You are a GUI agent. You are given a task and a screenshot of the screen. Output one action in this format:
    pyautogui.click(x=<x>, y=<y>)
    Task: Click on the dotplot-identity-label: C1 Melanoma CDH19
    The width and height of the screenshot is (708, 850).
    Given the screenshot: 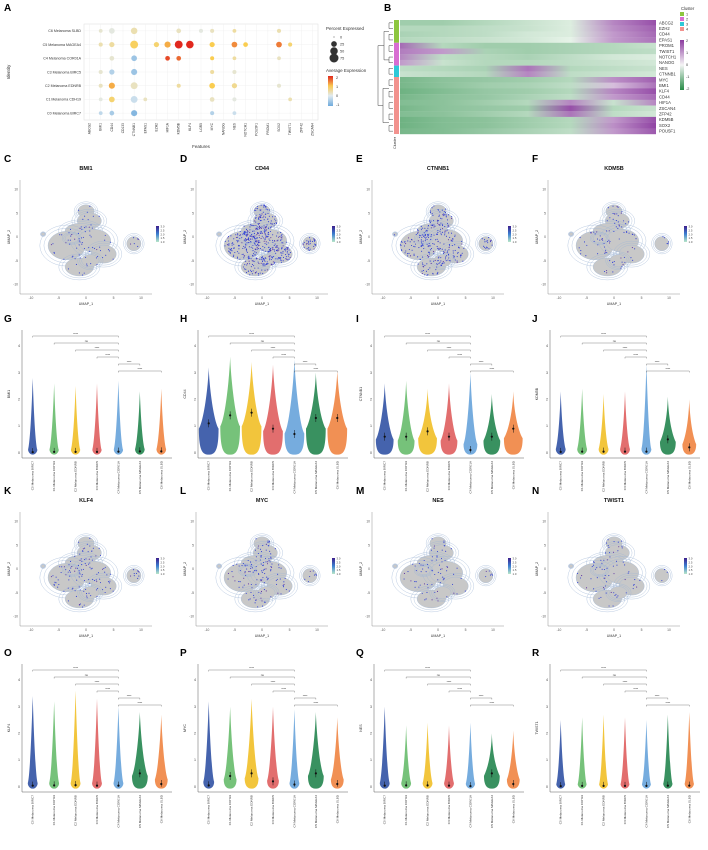 What is the action you would take?
    pyautogui.click(x=63, y=100)
    